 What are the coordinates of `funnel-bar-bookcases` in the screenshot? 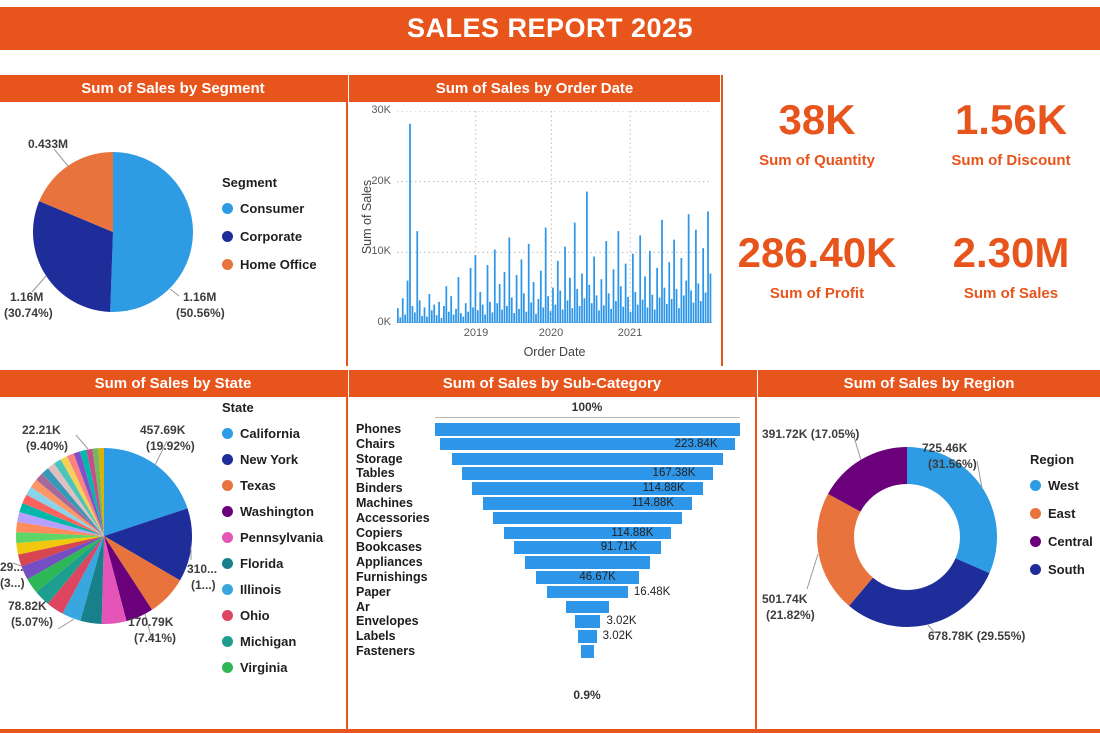 It's located at (587, 547).